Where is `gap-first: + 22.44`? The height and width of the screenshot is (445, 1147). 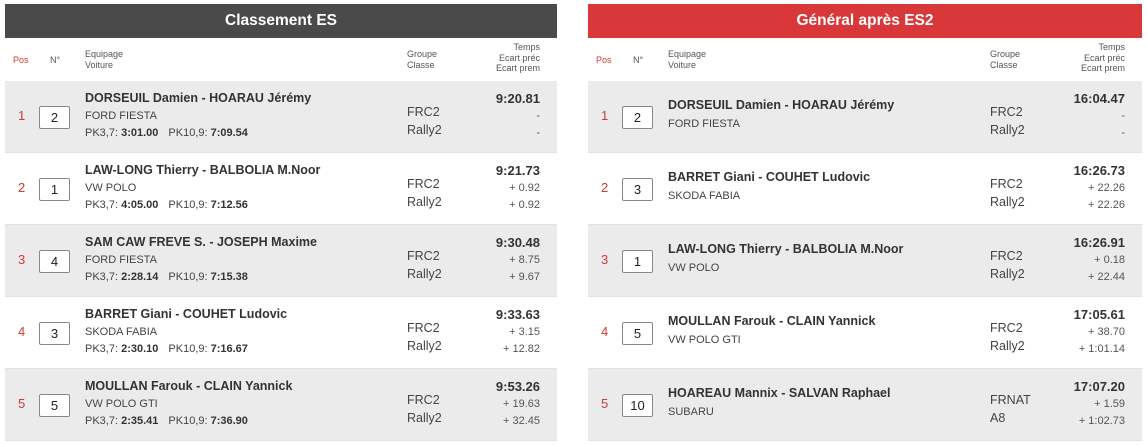
gap-first: + 22.44 is located at coordinates (1106, 277).